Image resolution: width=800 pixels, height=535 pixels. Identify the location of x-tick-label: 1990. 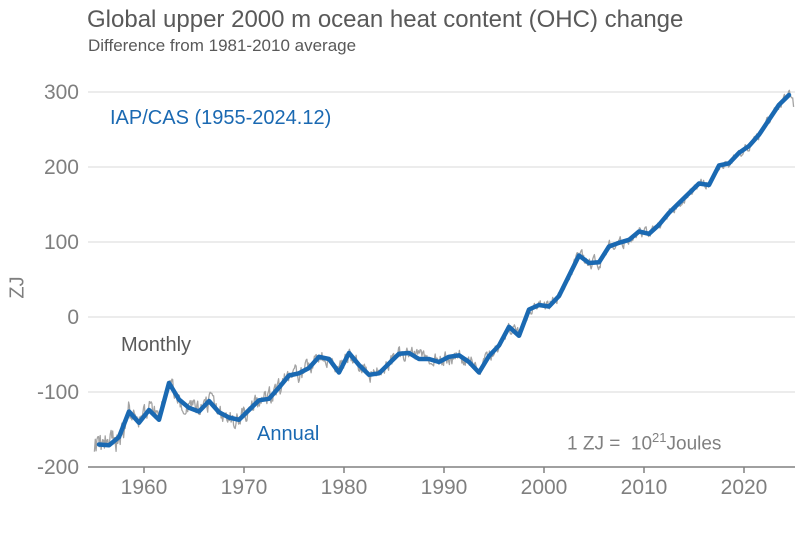
(444, 487).